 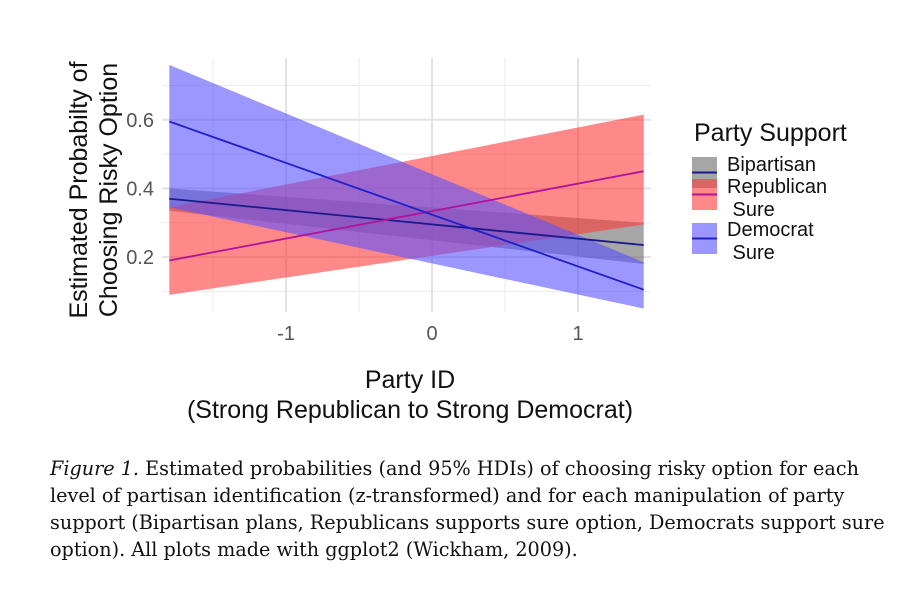 What do you see at coordinates (140, 189) in the screenshot?
I see `y-tick-label: 0.4` at bounding box center [140, 189].